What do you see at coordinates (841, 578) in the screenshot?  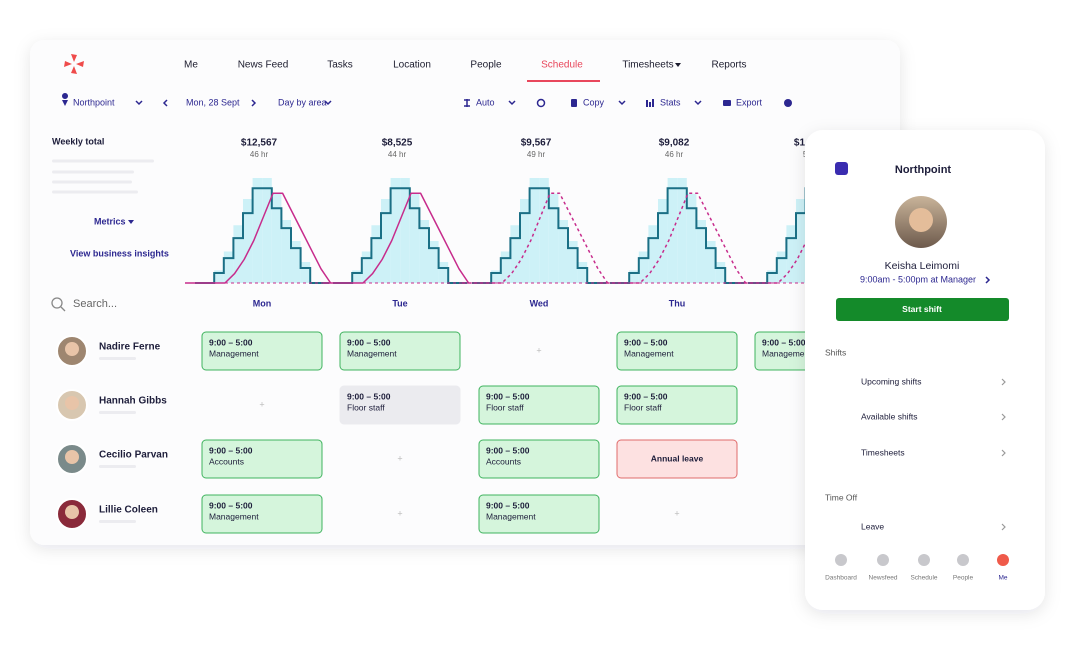 I see `tab-label: Dashboard` at bounding box center [841, 578].